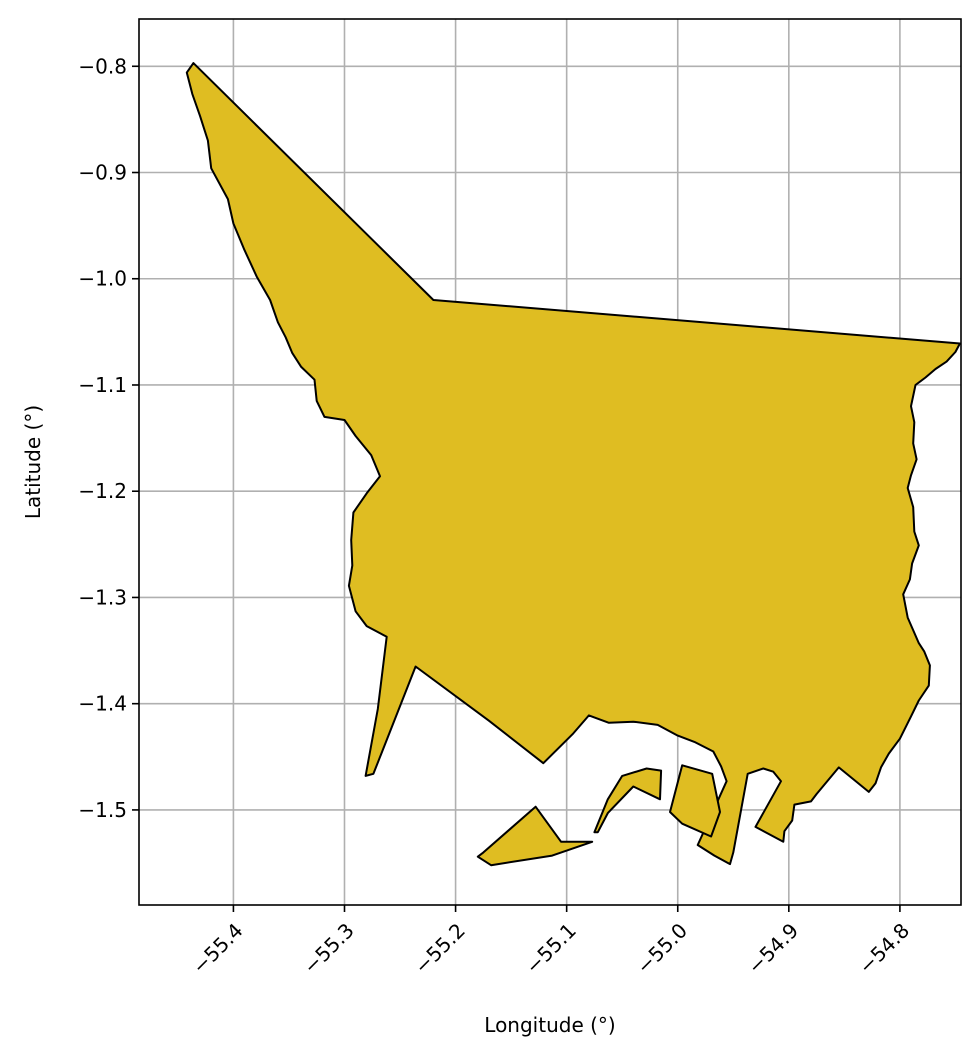  I want to click on y-tick-label: −1.4, so click(102, 704).